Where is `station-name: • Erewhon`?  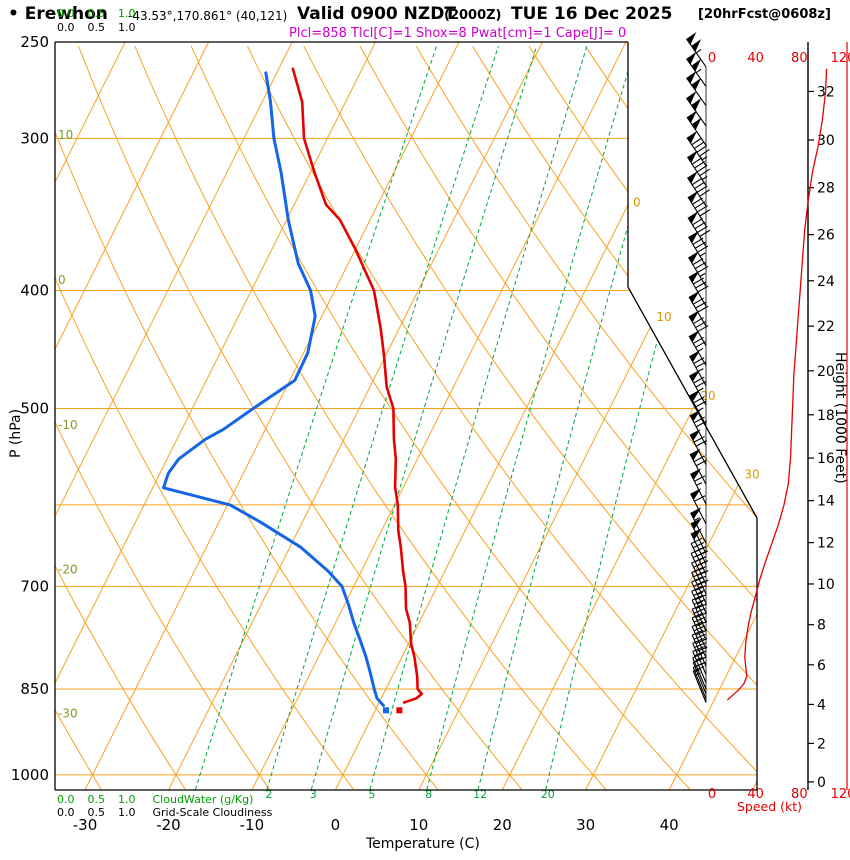
station-name: • Erewhon is located at coordinates (58, 14).